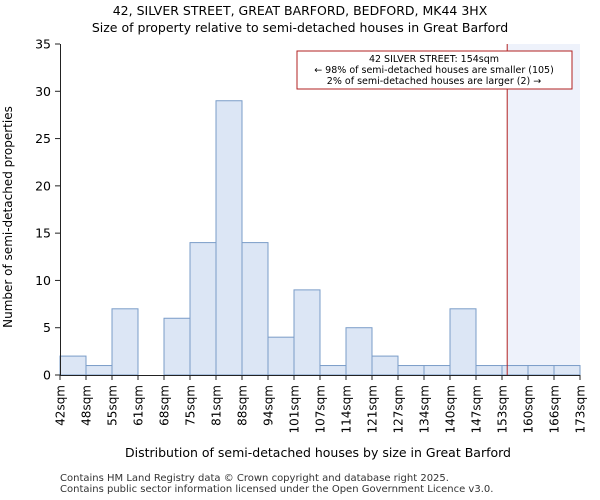 This screenshot has height=500, width=600. What do you see at coordinates (269, 405) in the screenshot?
I see `x-tick-label: 94sqm` at bounding box center [269, 405].